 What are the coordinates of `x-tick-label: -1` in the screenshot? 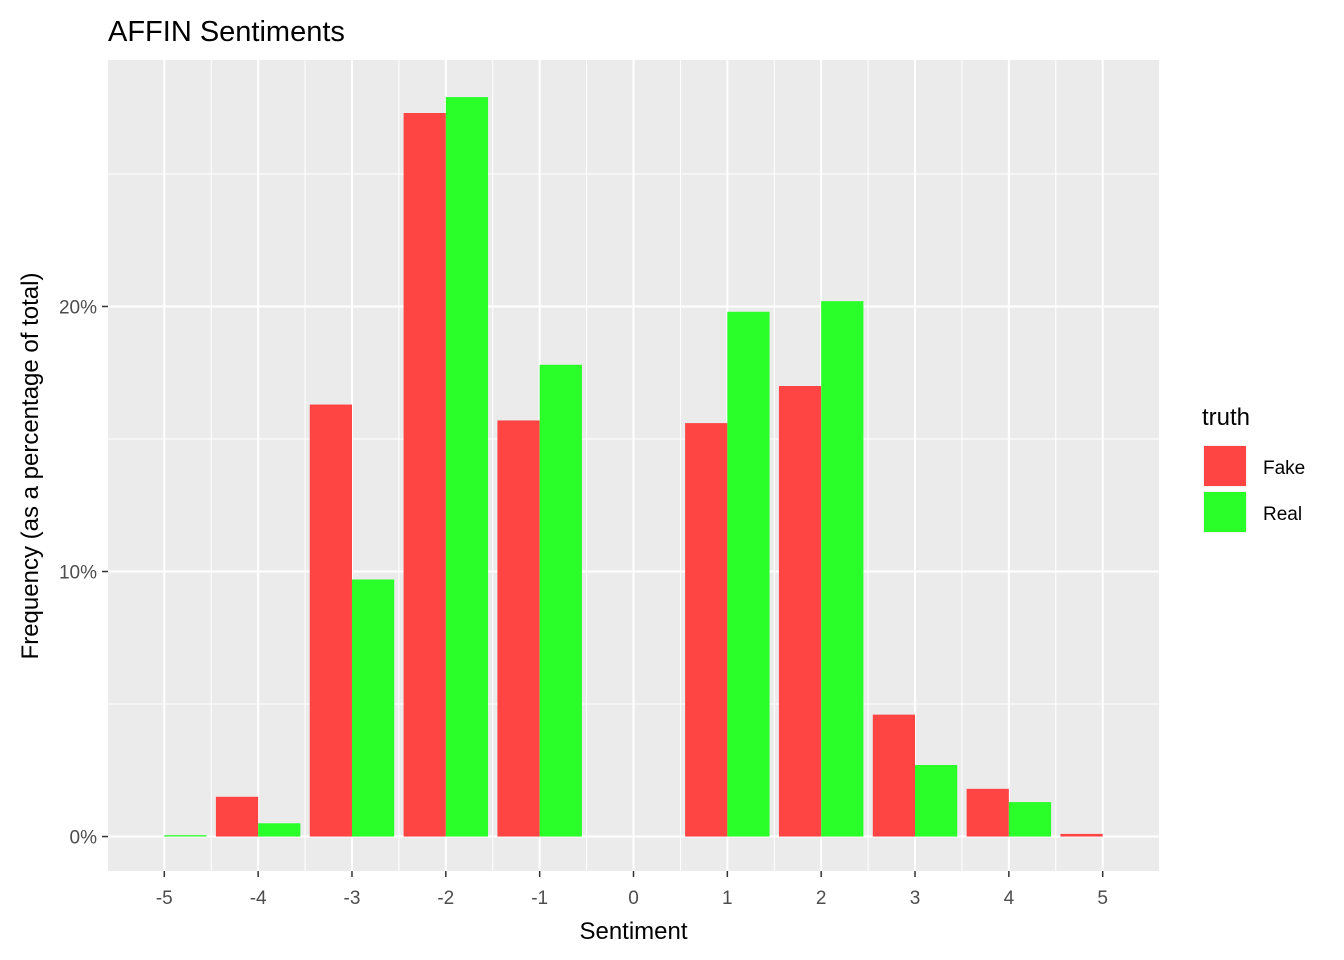 It's located at (539, 898).